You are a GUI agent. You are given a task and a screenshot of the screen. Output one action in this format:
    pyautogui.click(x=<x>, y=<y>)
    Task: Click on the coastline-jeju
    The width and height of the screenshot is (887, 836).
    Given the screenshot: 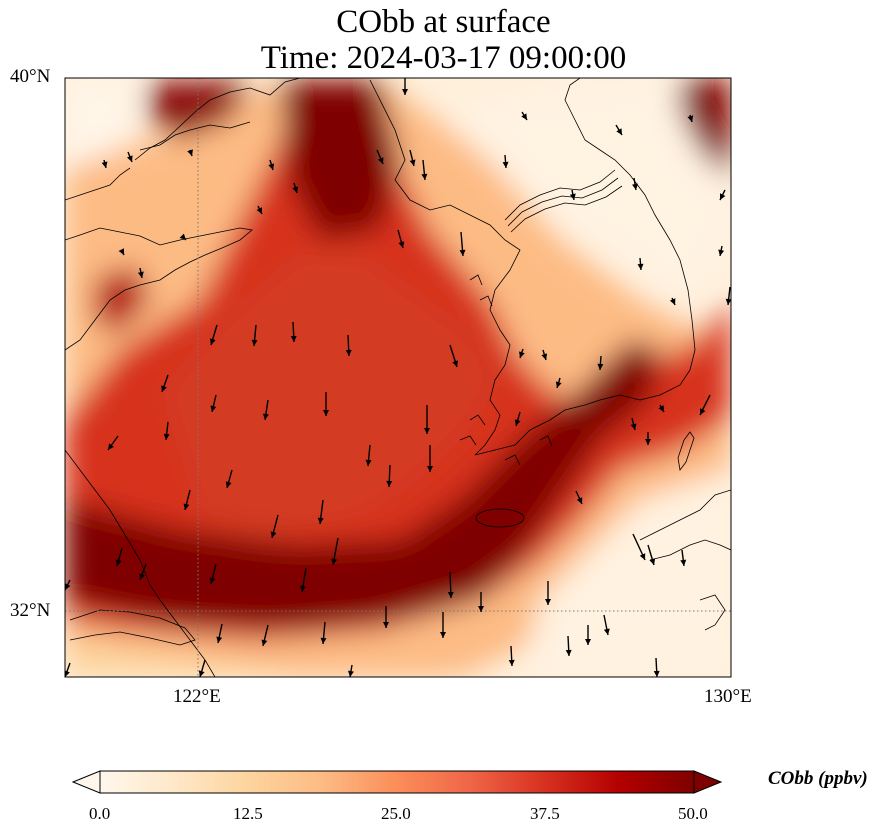 What is the action you would take?
    pyautogui.click(x=500, y=518)
    